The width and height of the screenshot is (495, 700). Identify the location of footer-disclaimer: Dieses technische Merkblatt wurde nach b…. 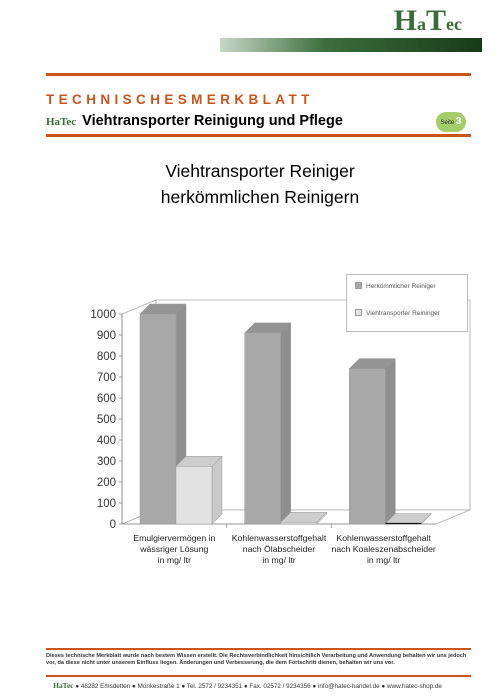
(256, 659).